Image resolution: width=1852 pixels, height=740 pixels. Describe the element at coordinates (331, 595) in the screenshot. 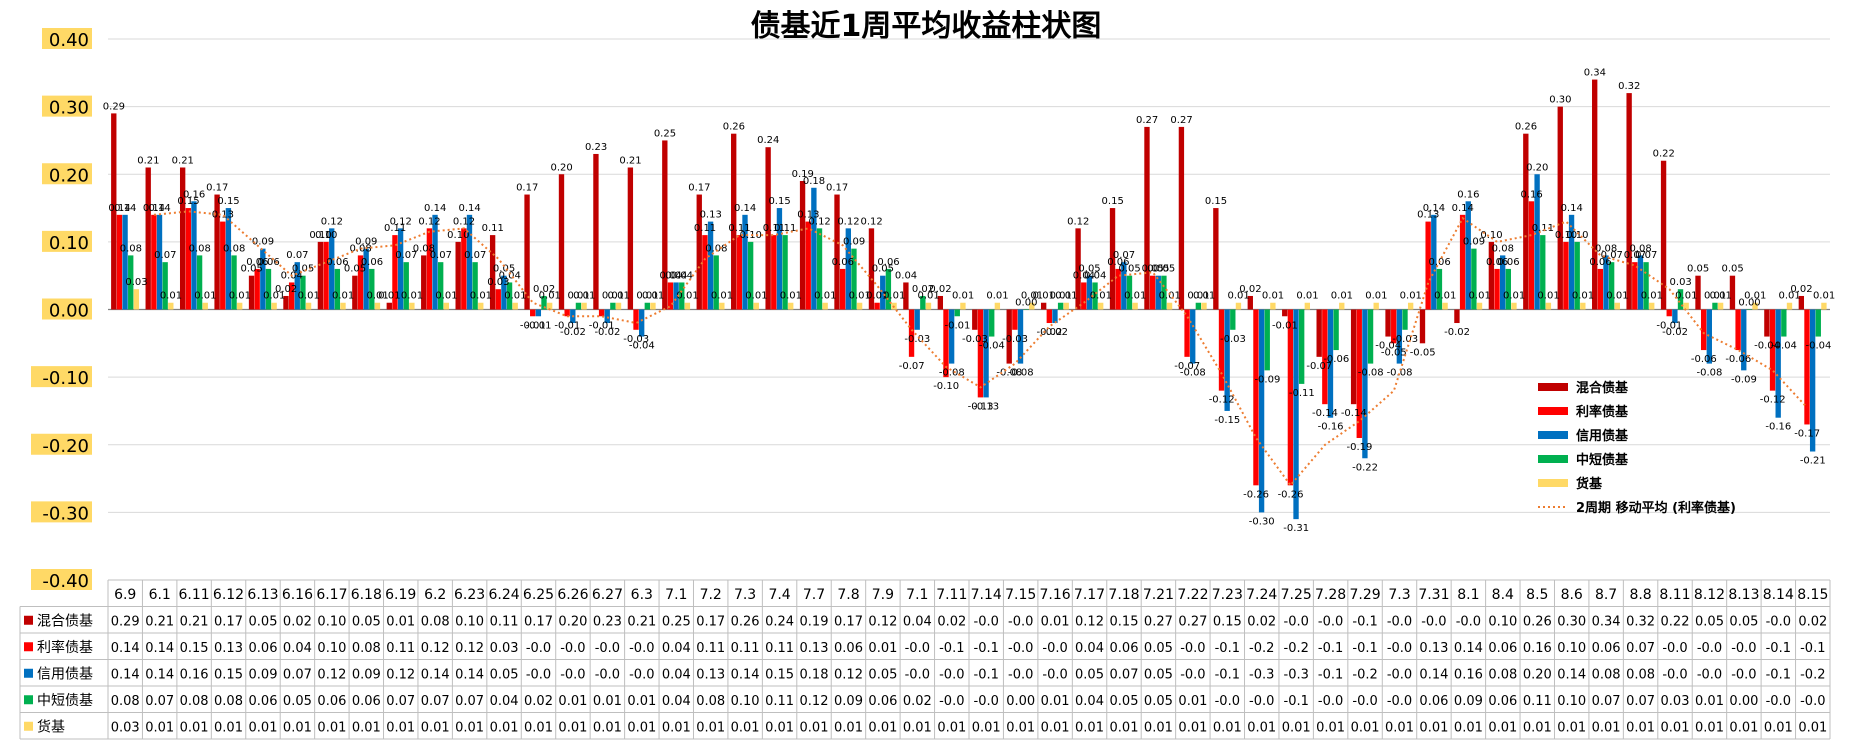

I see `x-tick-label: 6.17` at that location.